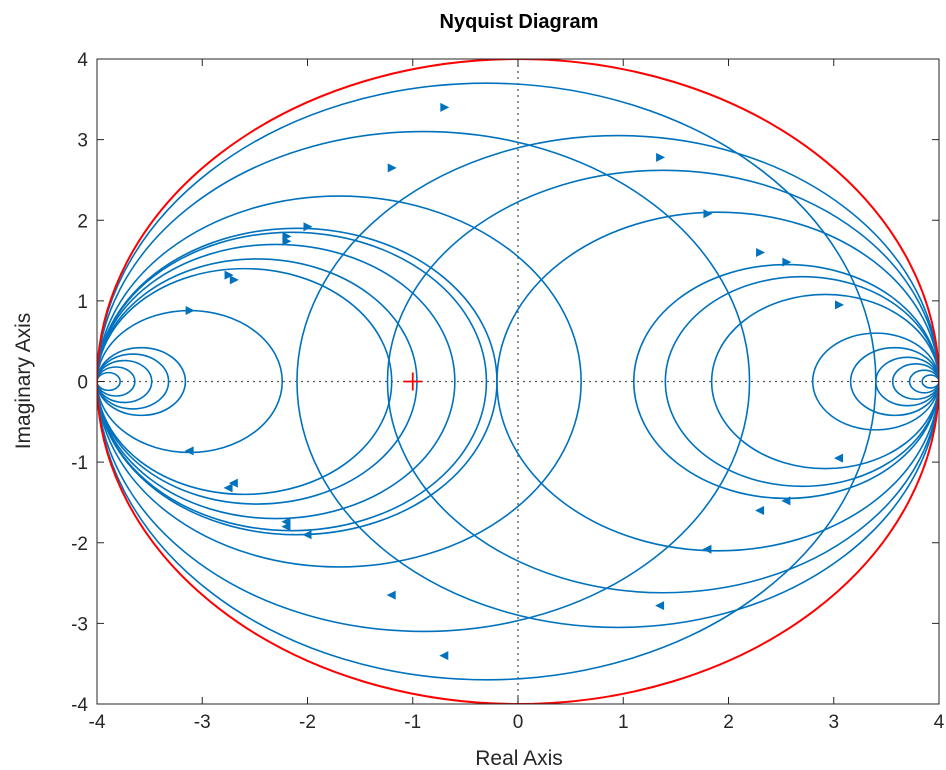 The width and height of the screenshot is (946, 770). Describe the element at coordinates (23, 381) in the screenshot. I see `y-axis-label: Imaginary Axis` at that location.